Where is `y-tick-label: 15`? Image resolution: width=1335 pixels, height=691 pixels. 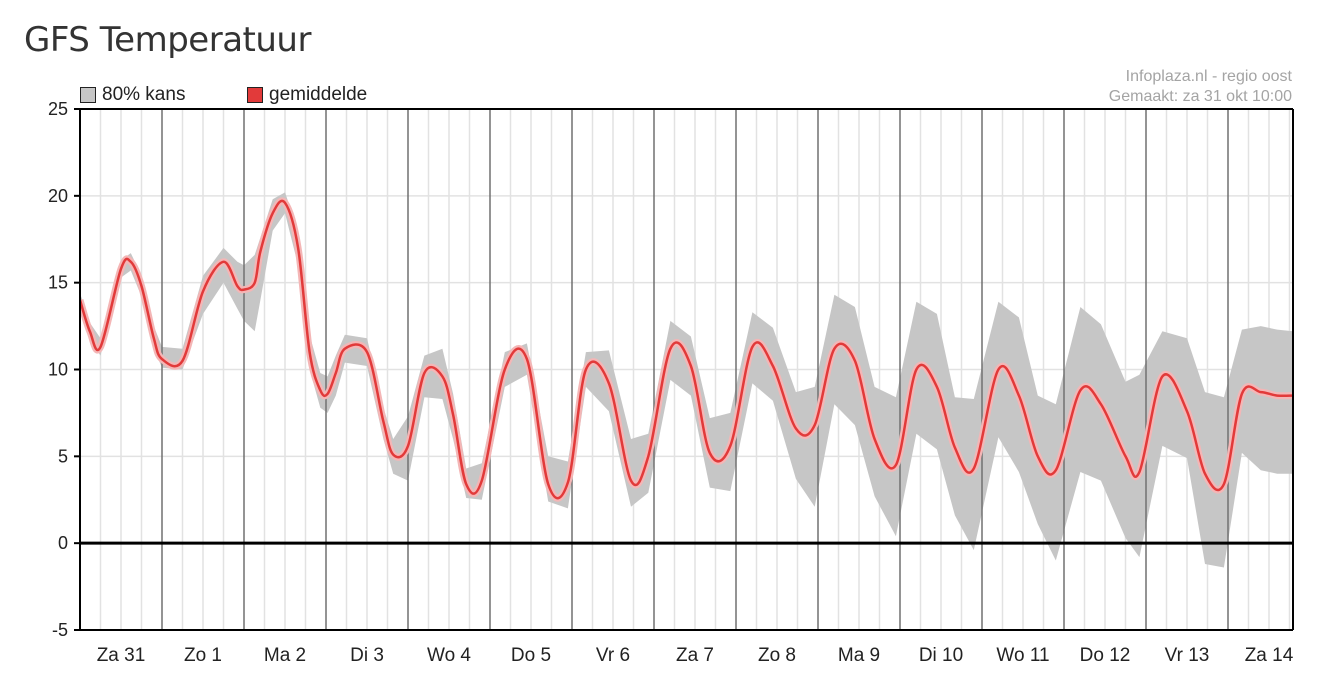 y-tick-label: 15 is located at coordinates (58, 283).